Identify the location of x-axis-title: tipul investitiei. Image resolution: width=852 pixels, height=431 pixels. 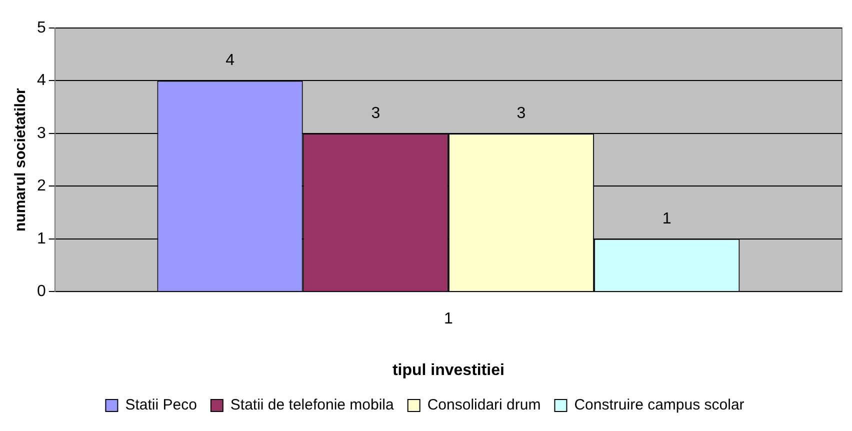
(448, 370).